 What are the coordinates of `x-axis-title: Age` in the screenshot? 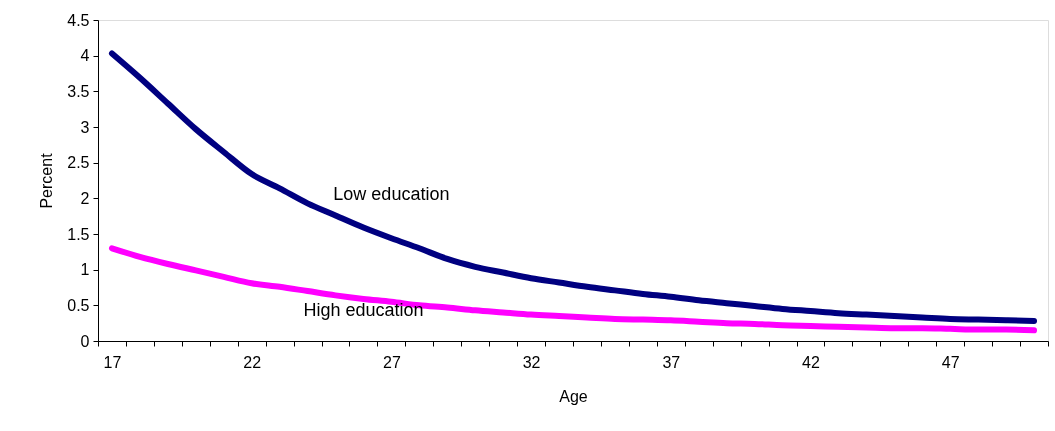 It's located at (573, 396).